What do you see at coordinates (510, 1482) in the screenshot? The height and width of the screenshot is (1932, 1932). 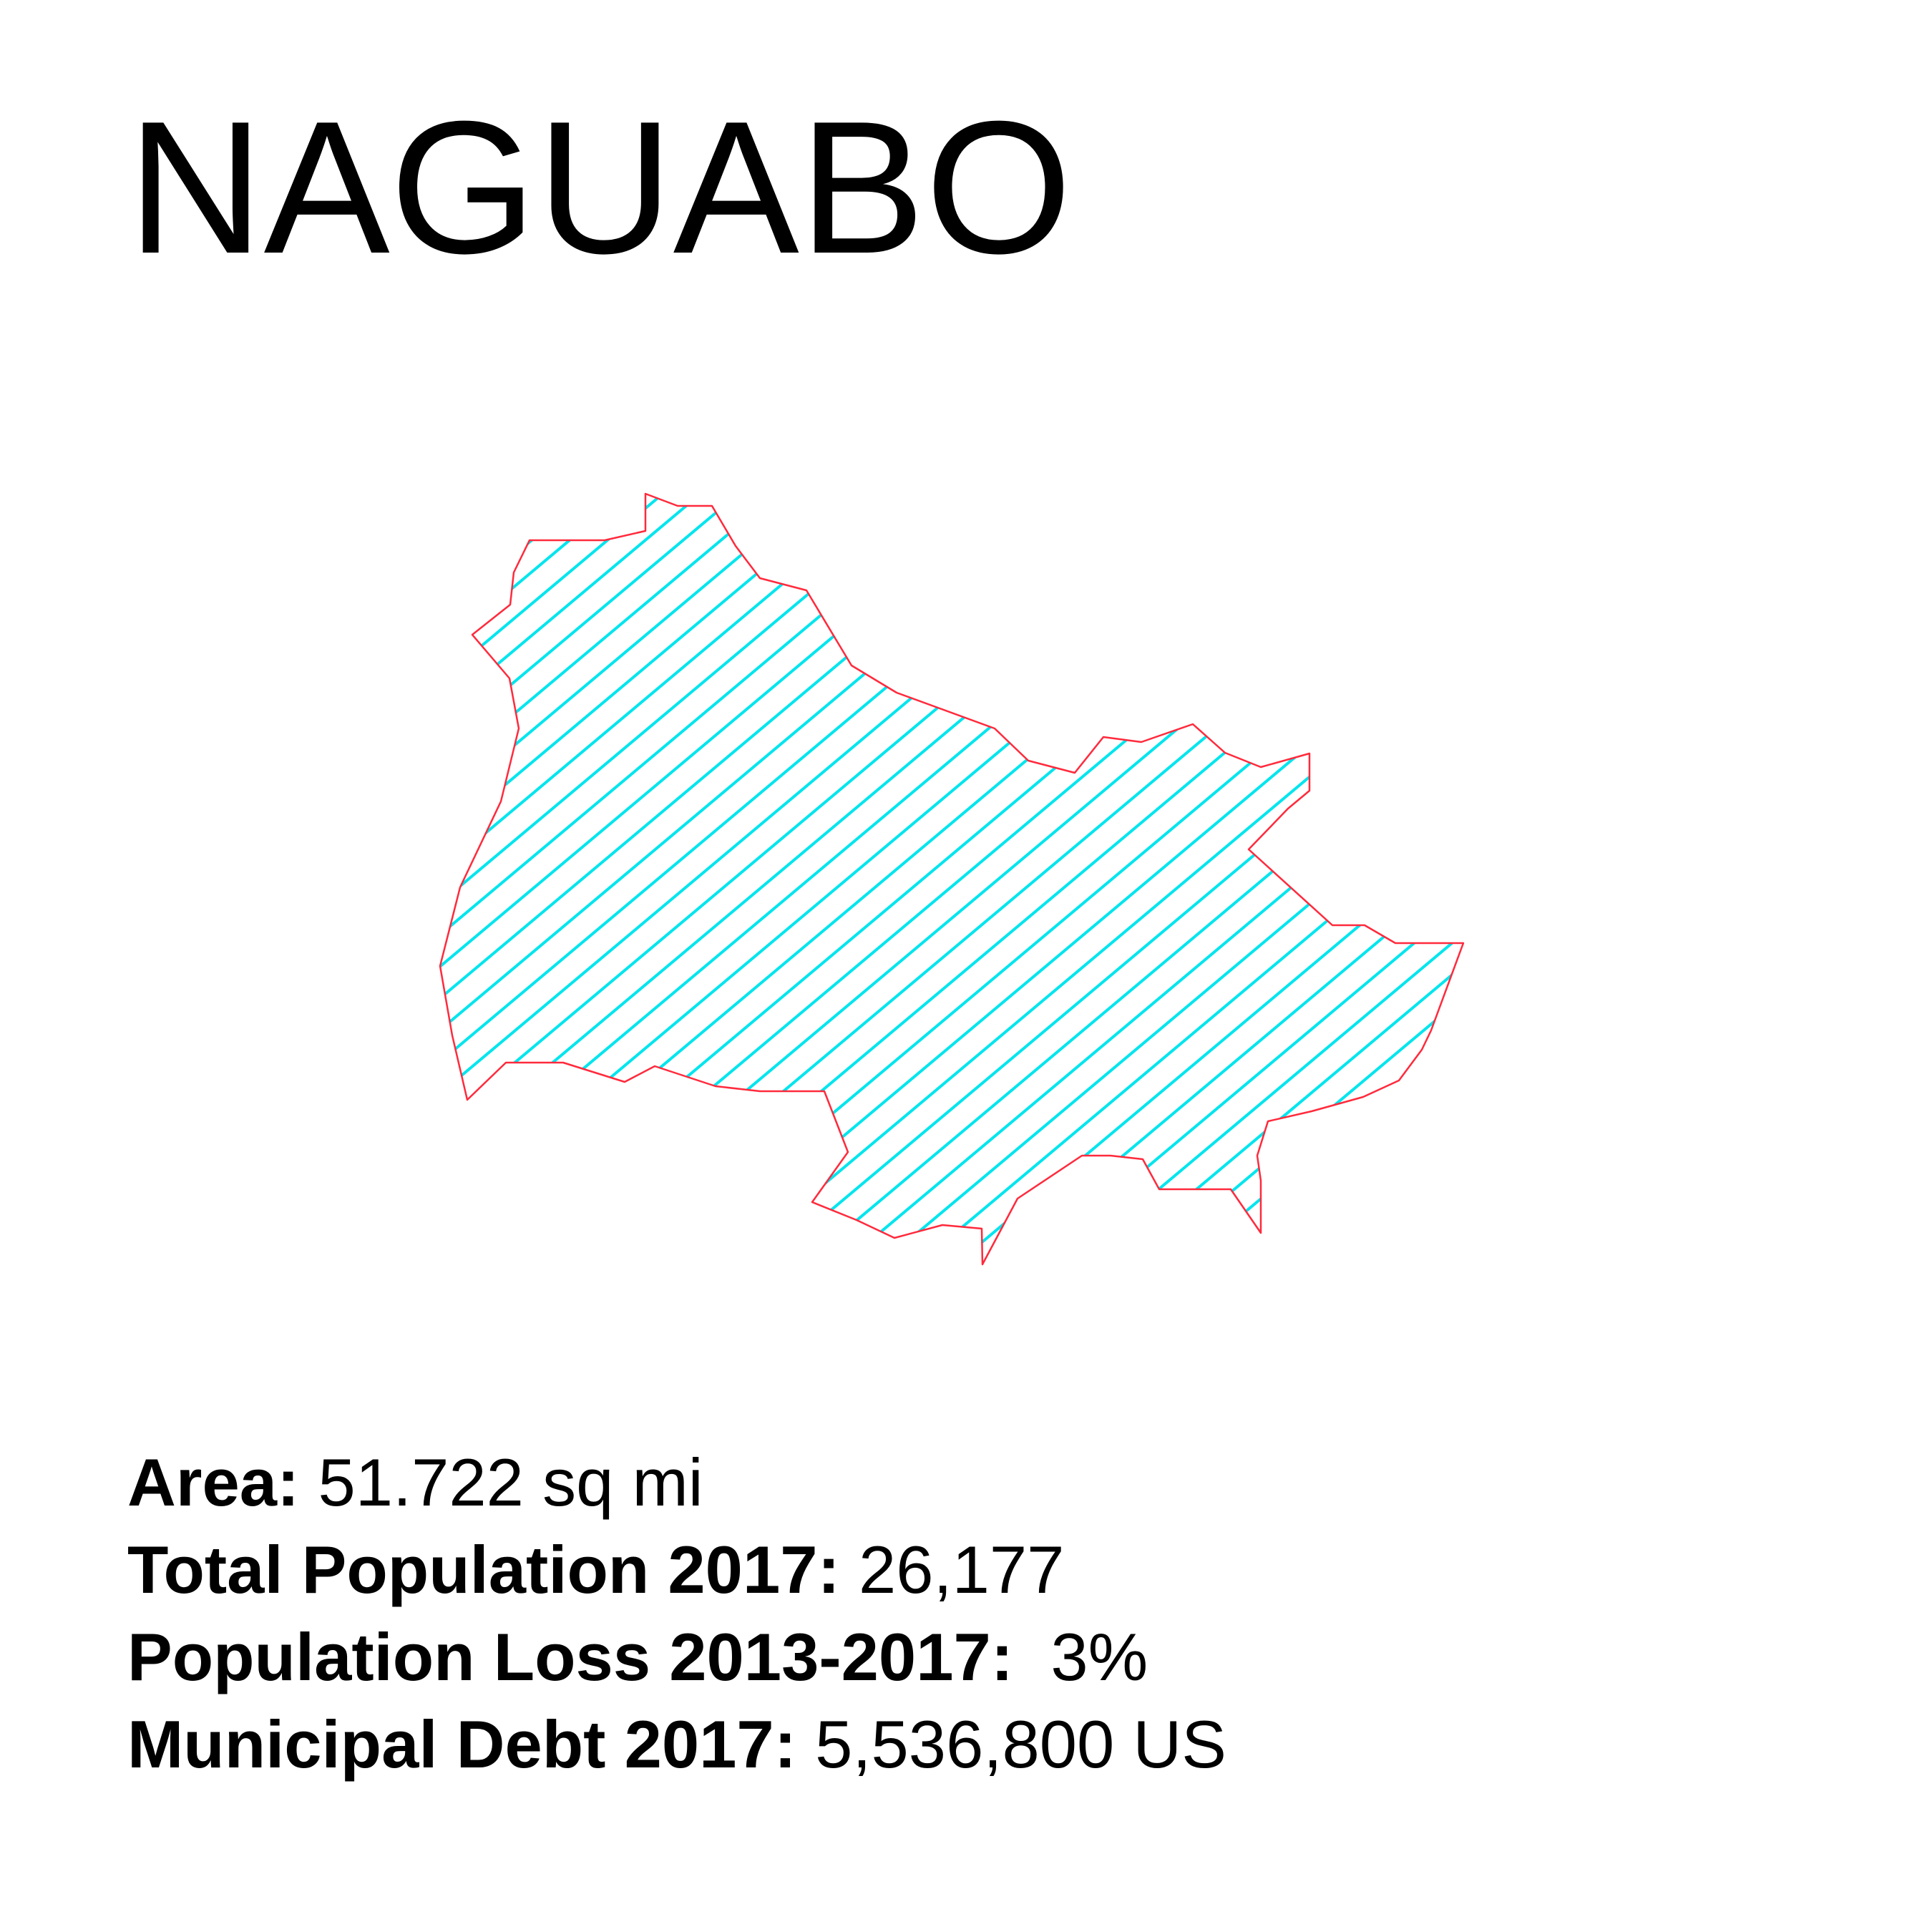 I see `stat-area-value: 51.722 sq mi` at bounding box center [510, 1482].